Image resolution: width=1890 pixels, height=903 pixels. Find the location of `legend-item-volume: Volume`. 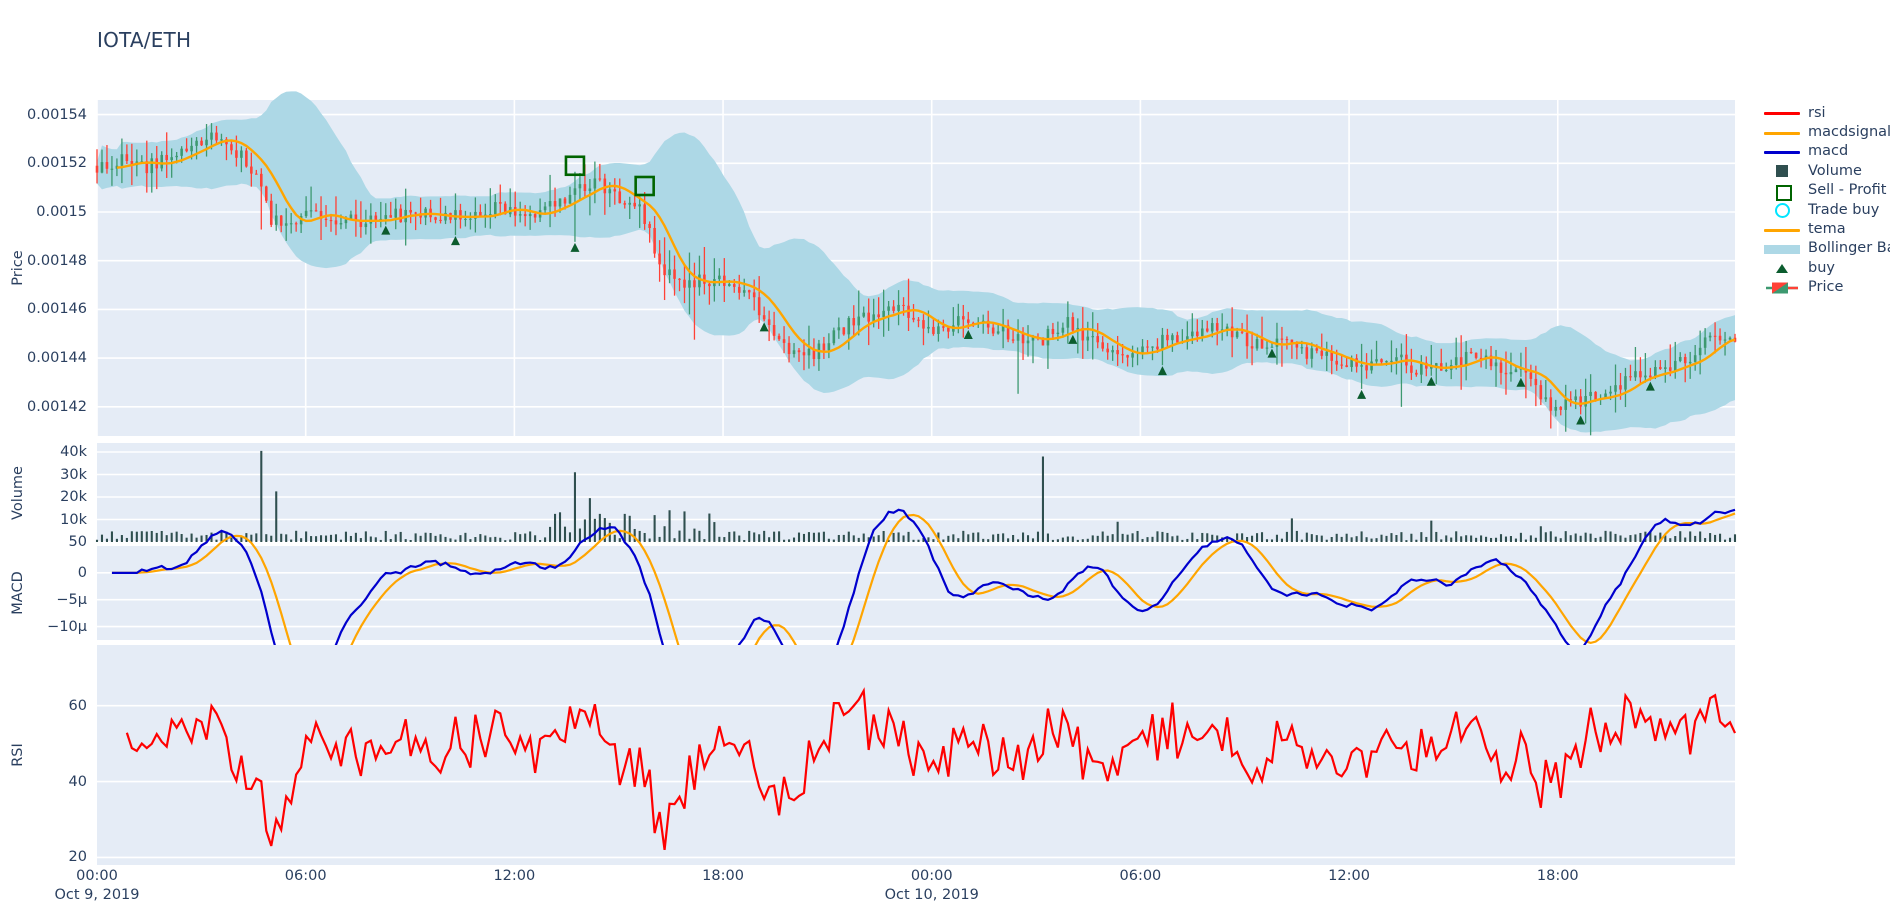

legend-item-volume: Volume is located at coordinates (1825, 170).